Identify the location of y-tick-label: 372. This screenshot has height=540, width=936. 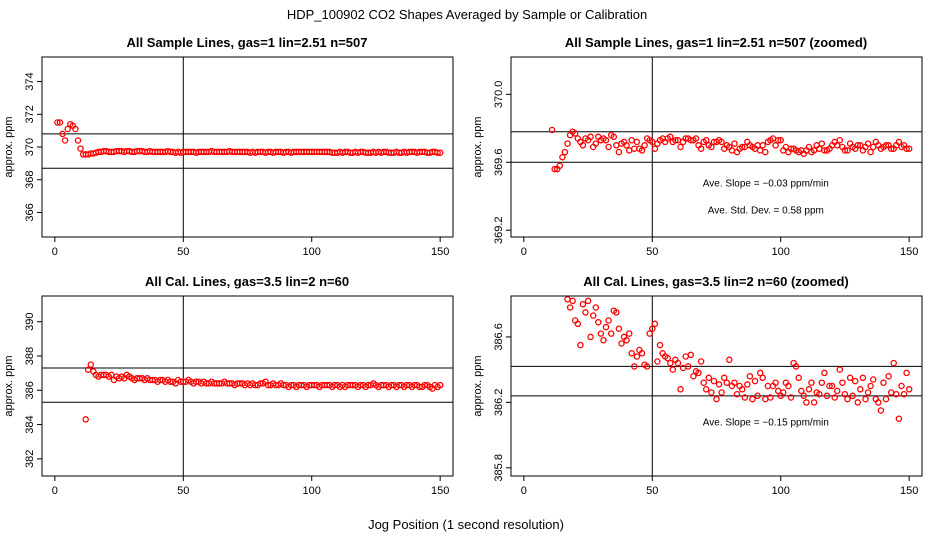
(30, 114).